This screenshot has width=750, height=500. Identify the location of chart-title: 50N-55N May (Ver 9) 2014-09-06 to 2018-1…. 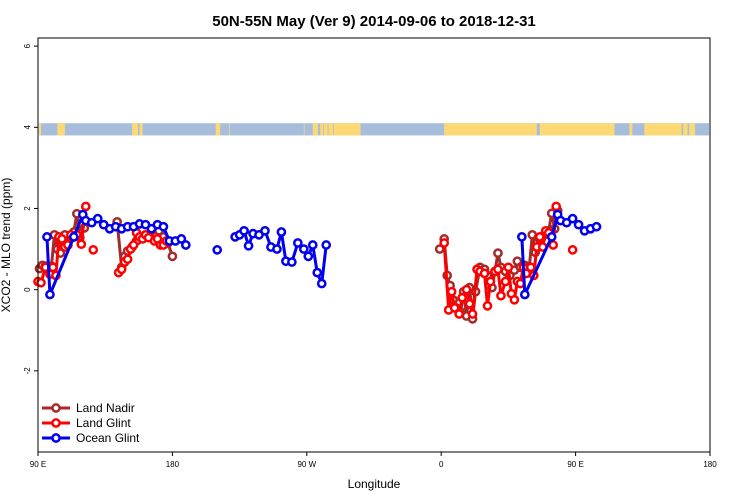
(374, 21).